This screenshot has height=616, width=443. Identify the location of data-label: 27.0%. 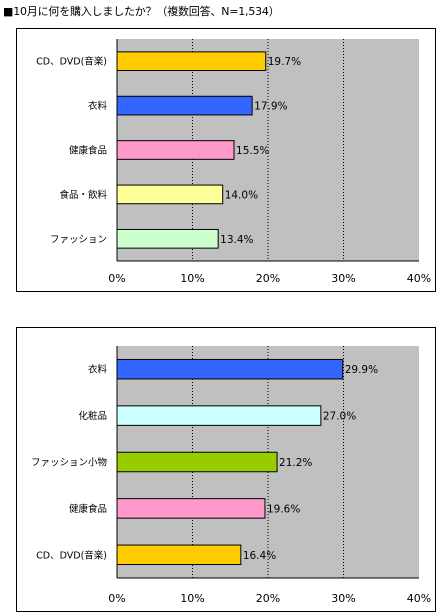
(339, 417).